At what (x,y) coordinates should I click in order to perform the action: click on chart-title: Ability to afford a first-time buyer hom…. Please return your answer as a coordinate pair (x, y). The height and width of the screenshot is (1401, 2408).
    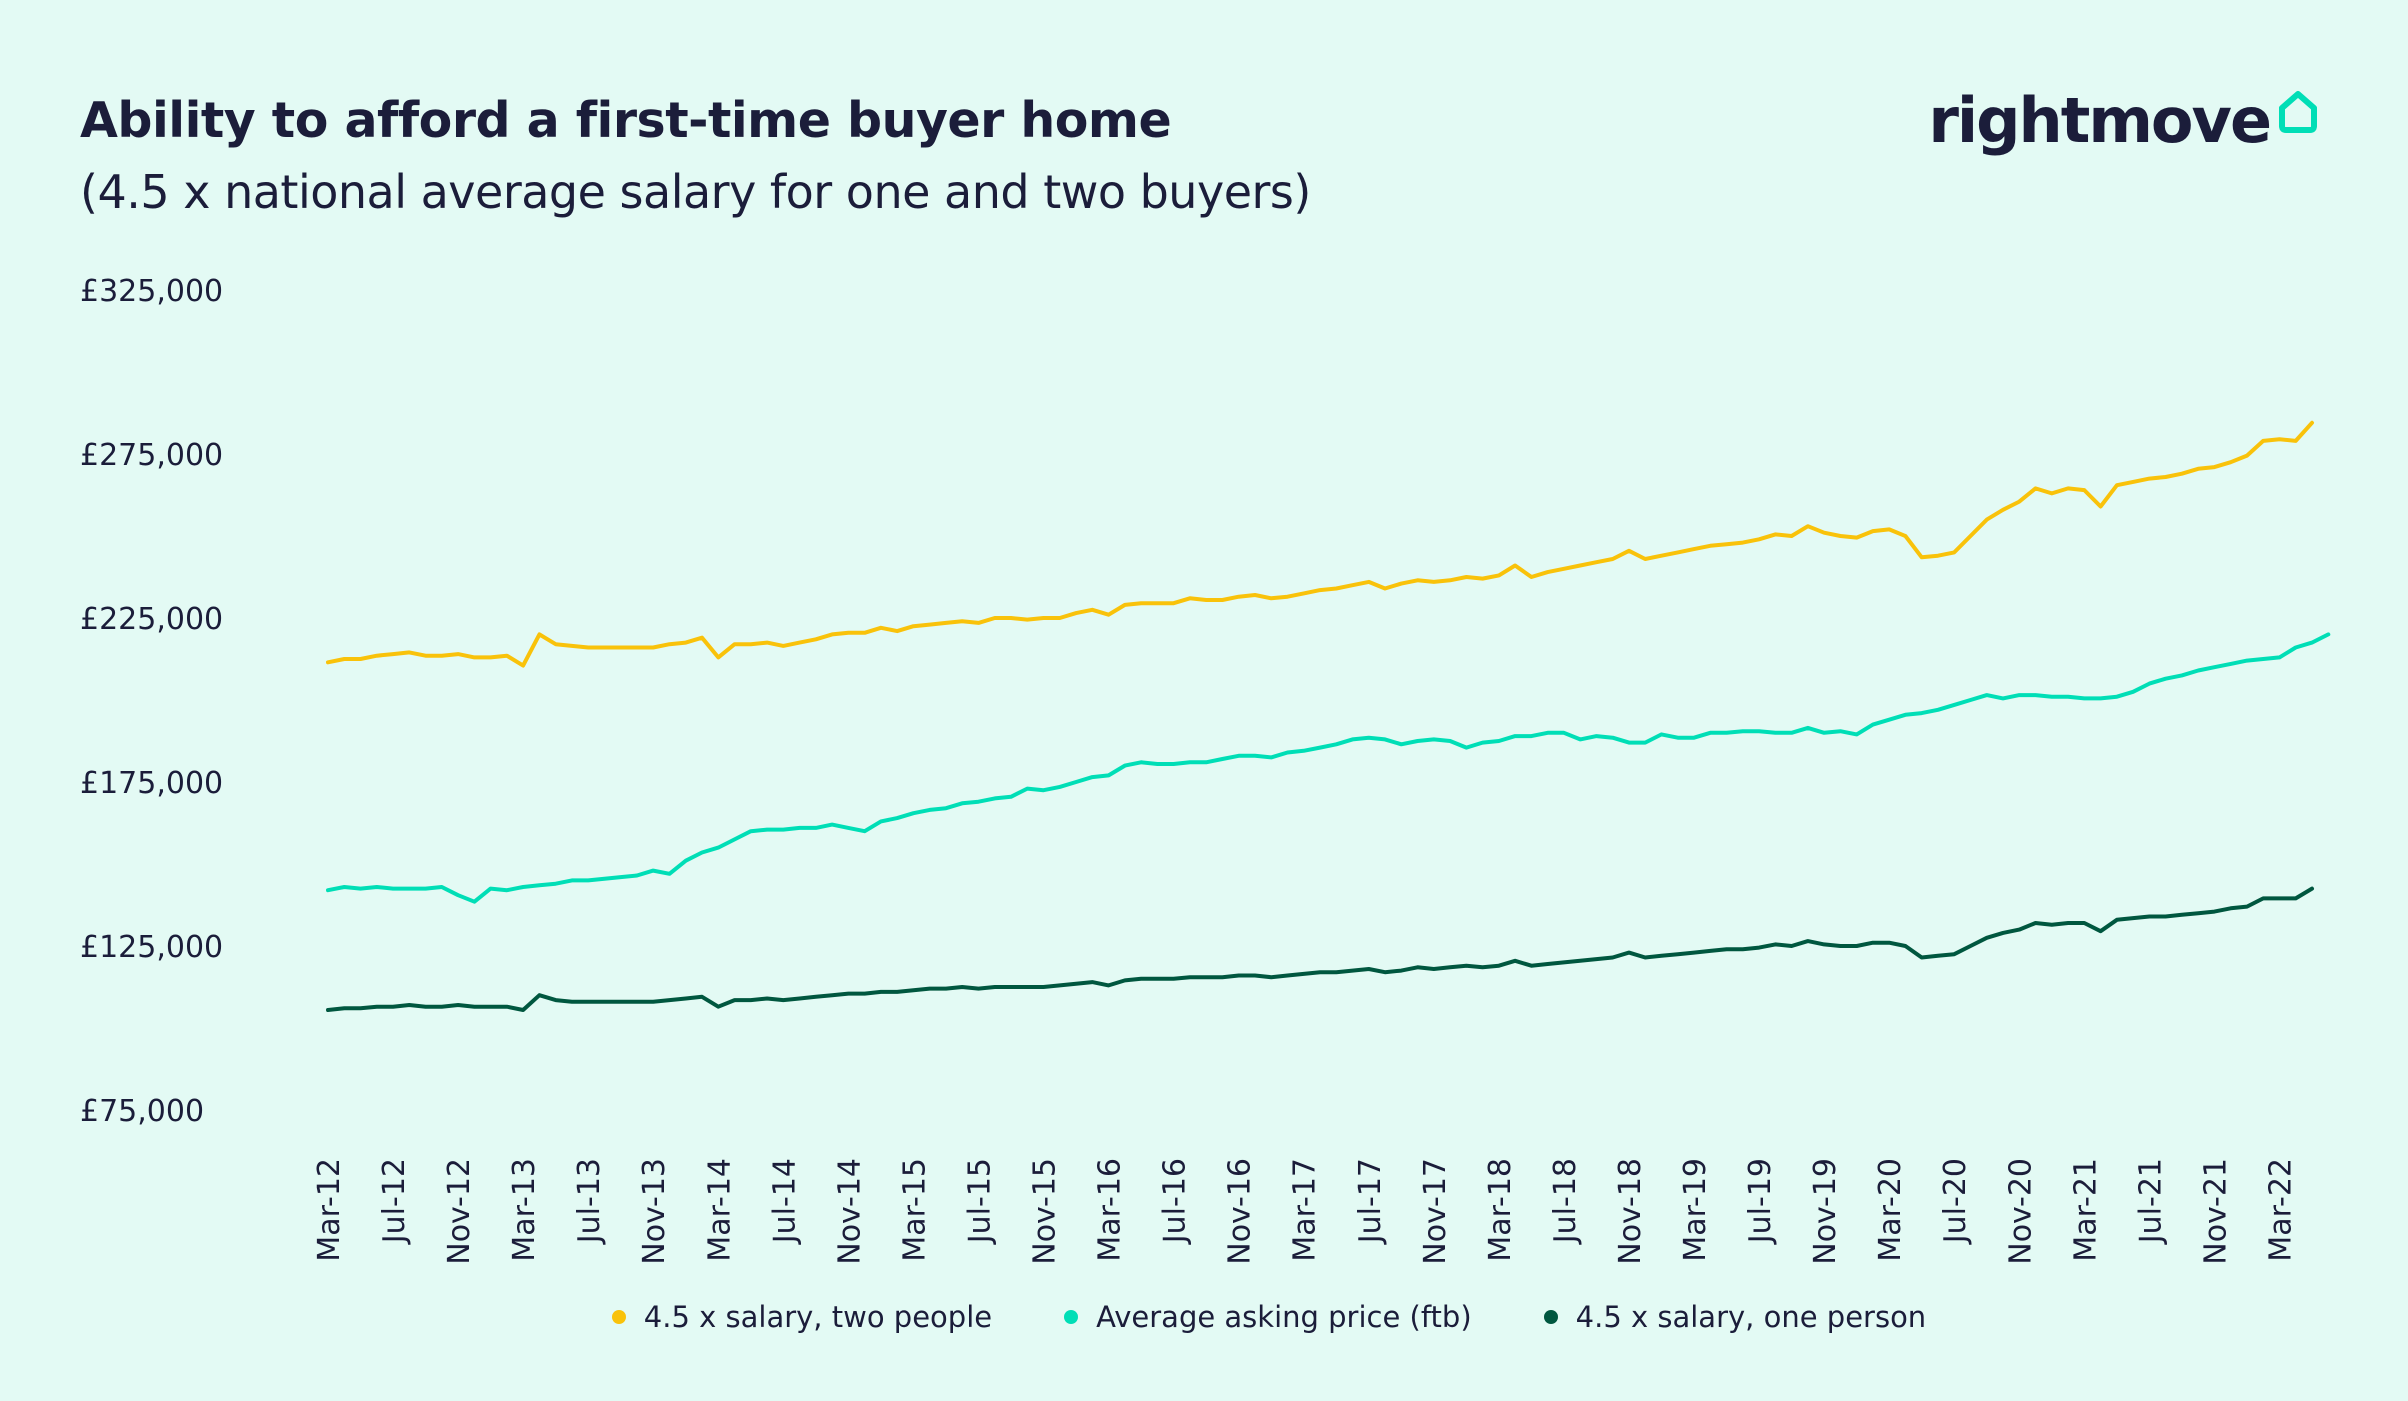
    Looking at the image, I should click on (626, 120).